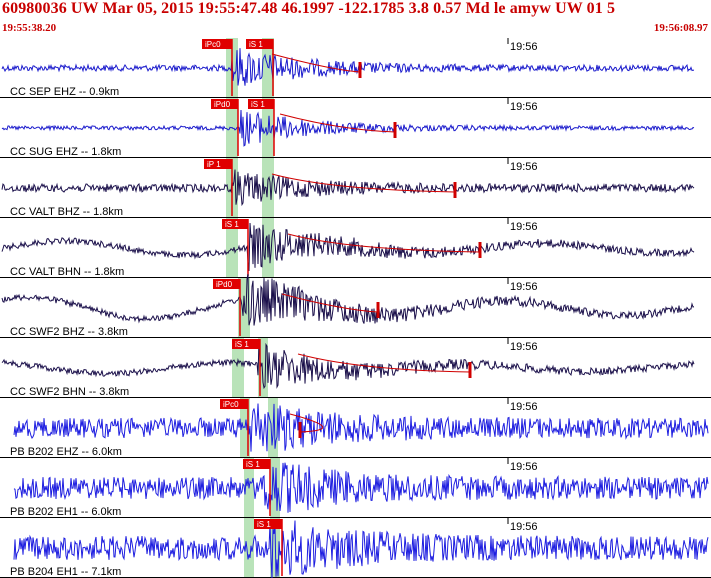 This screenshot has height=578, width=711. What do you see at coordinates (67, 272) in the screenshot?
I see `station-label: CC VALT BHN -- 1.8km` at bounding box center [67, 272].